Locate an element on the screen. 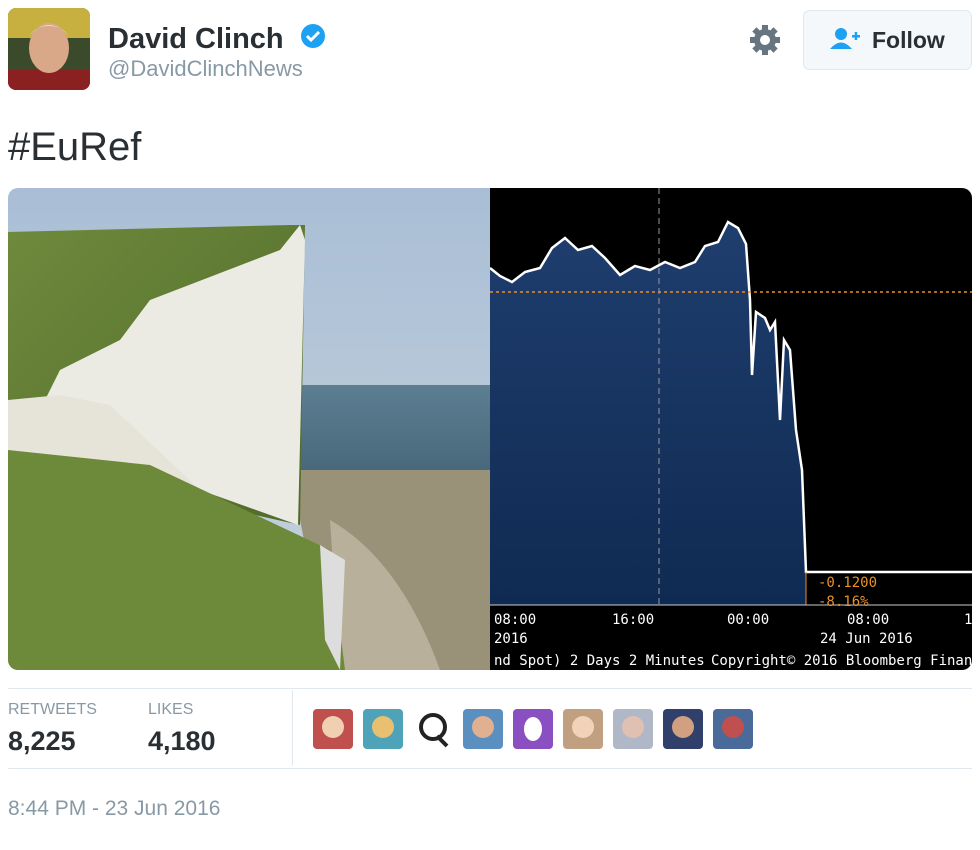  chart-price: -0.1200 is located at coordinates (847, 583).